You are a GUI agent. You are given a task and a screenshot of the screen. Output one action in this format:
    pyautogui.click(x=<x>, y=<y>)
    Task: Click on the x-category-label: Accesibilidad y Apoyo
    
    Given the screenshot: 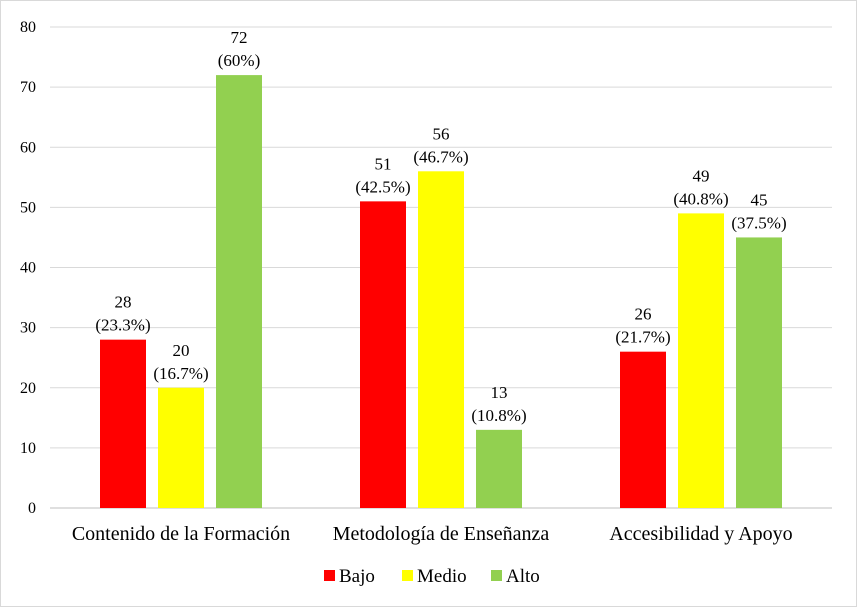 What is the action you would take?
    pyautogui.click(x=700, y=534)
    